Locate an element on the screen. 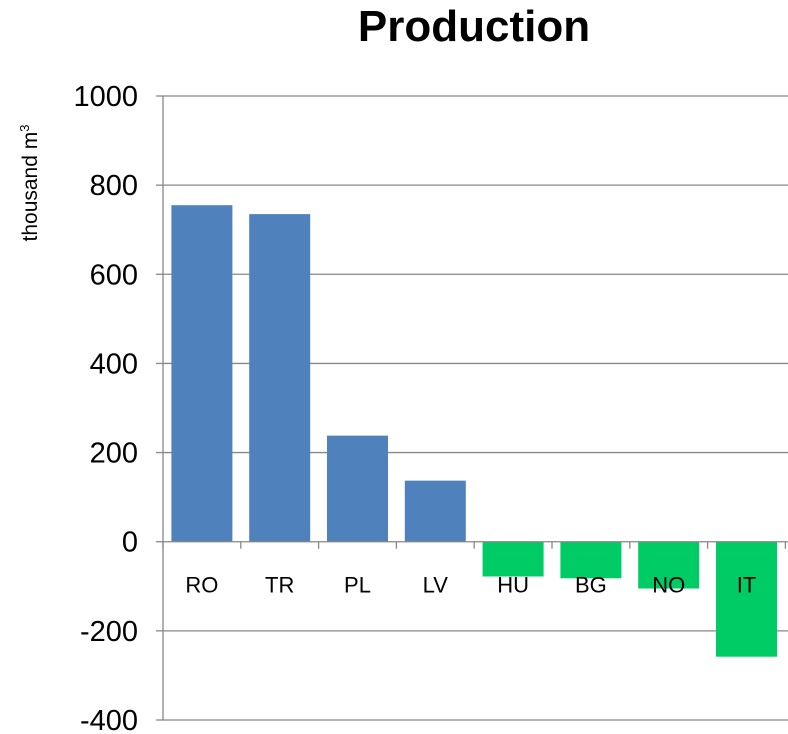 Image resolution: width=788 pixels, height=734 pixels. y-tick-labels: 1000 800 600 400 200 0 -200 -400 is located at coordinates (105, 407).